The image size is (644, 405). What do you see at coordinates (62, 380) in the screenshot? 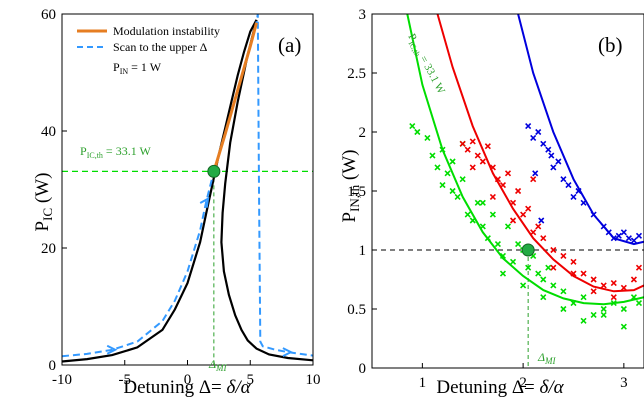
I see `panel-a-xtick-label: -10` at bounding box center [62, 380].